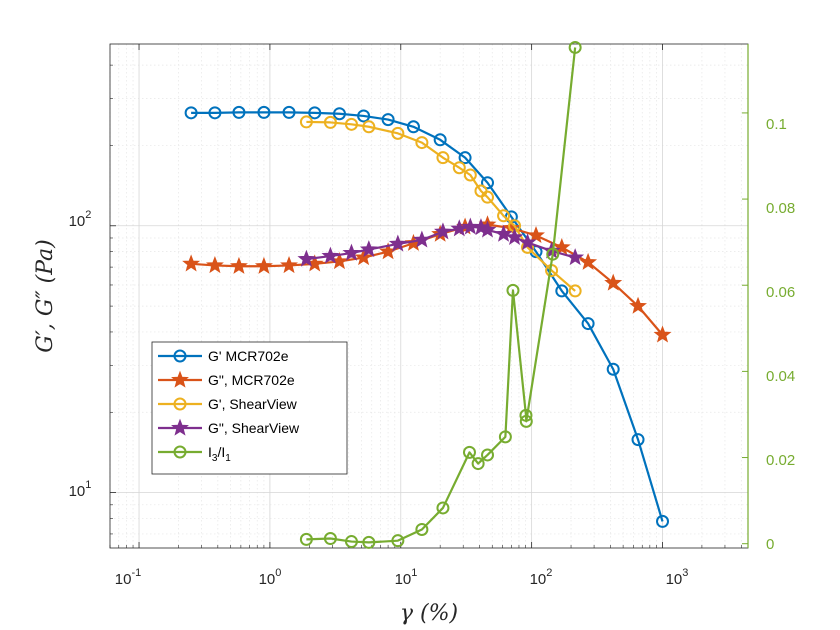 This screenshot has width=840, height=630. I want to click on x-tick-label-5: 10³, so click(677, 577).